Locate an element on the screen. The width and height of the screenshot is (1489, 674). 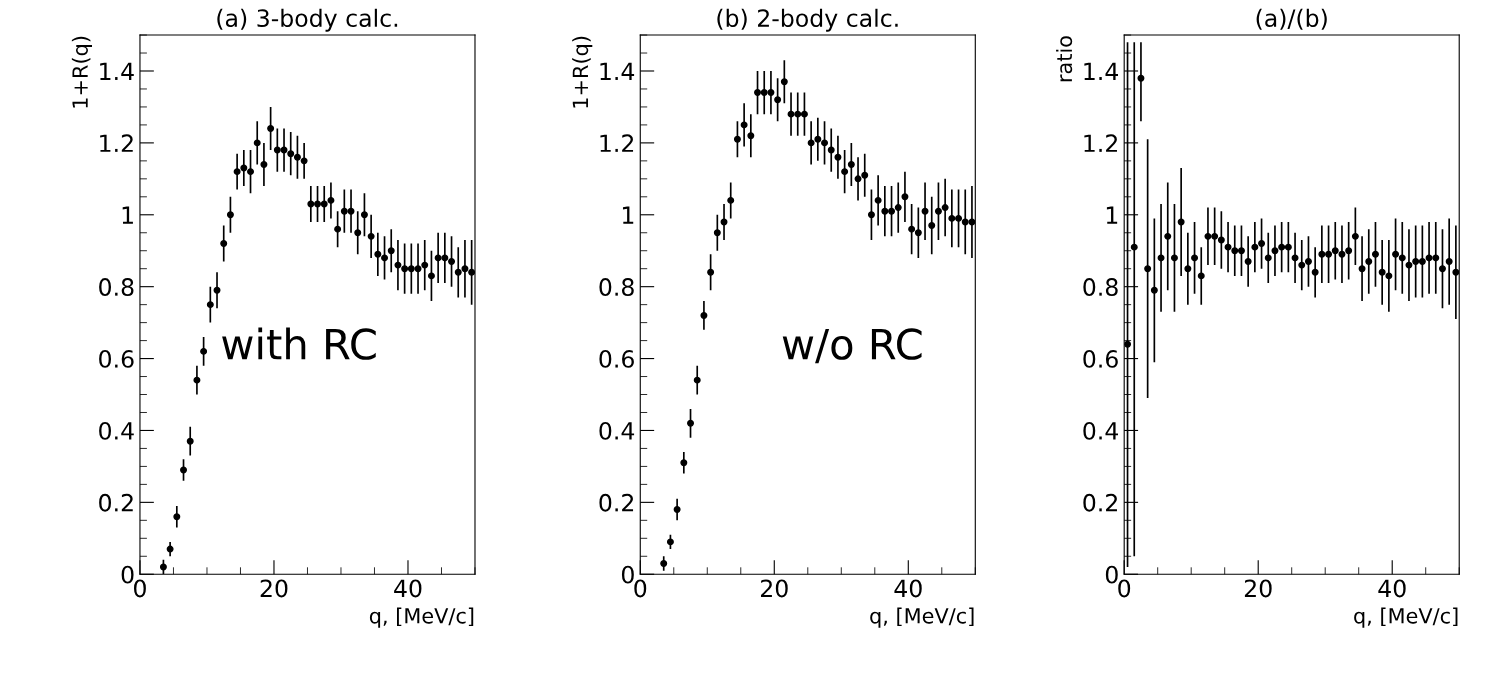
y-tick-label: 1 is located at coordinates (1112, 215).